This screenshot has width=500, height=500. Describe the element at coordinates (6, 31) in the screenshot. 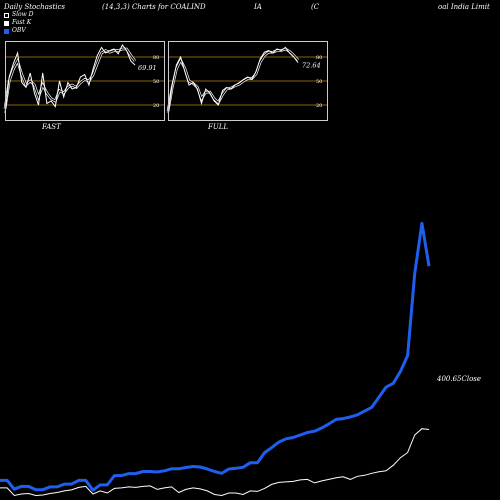

I see `legend-swatch-obv` at that location.